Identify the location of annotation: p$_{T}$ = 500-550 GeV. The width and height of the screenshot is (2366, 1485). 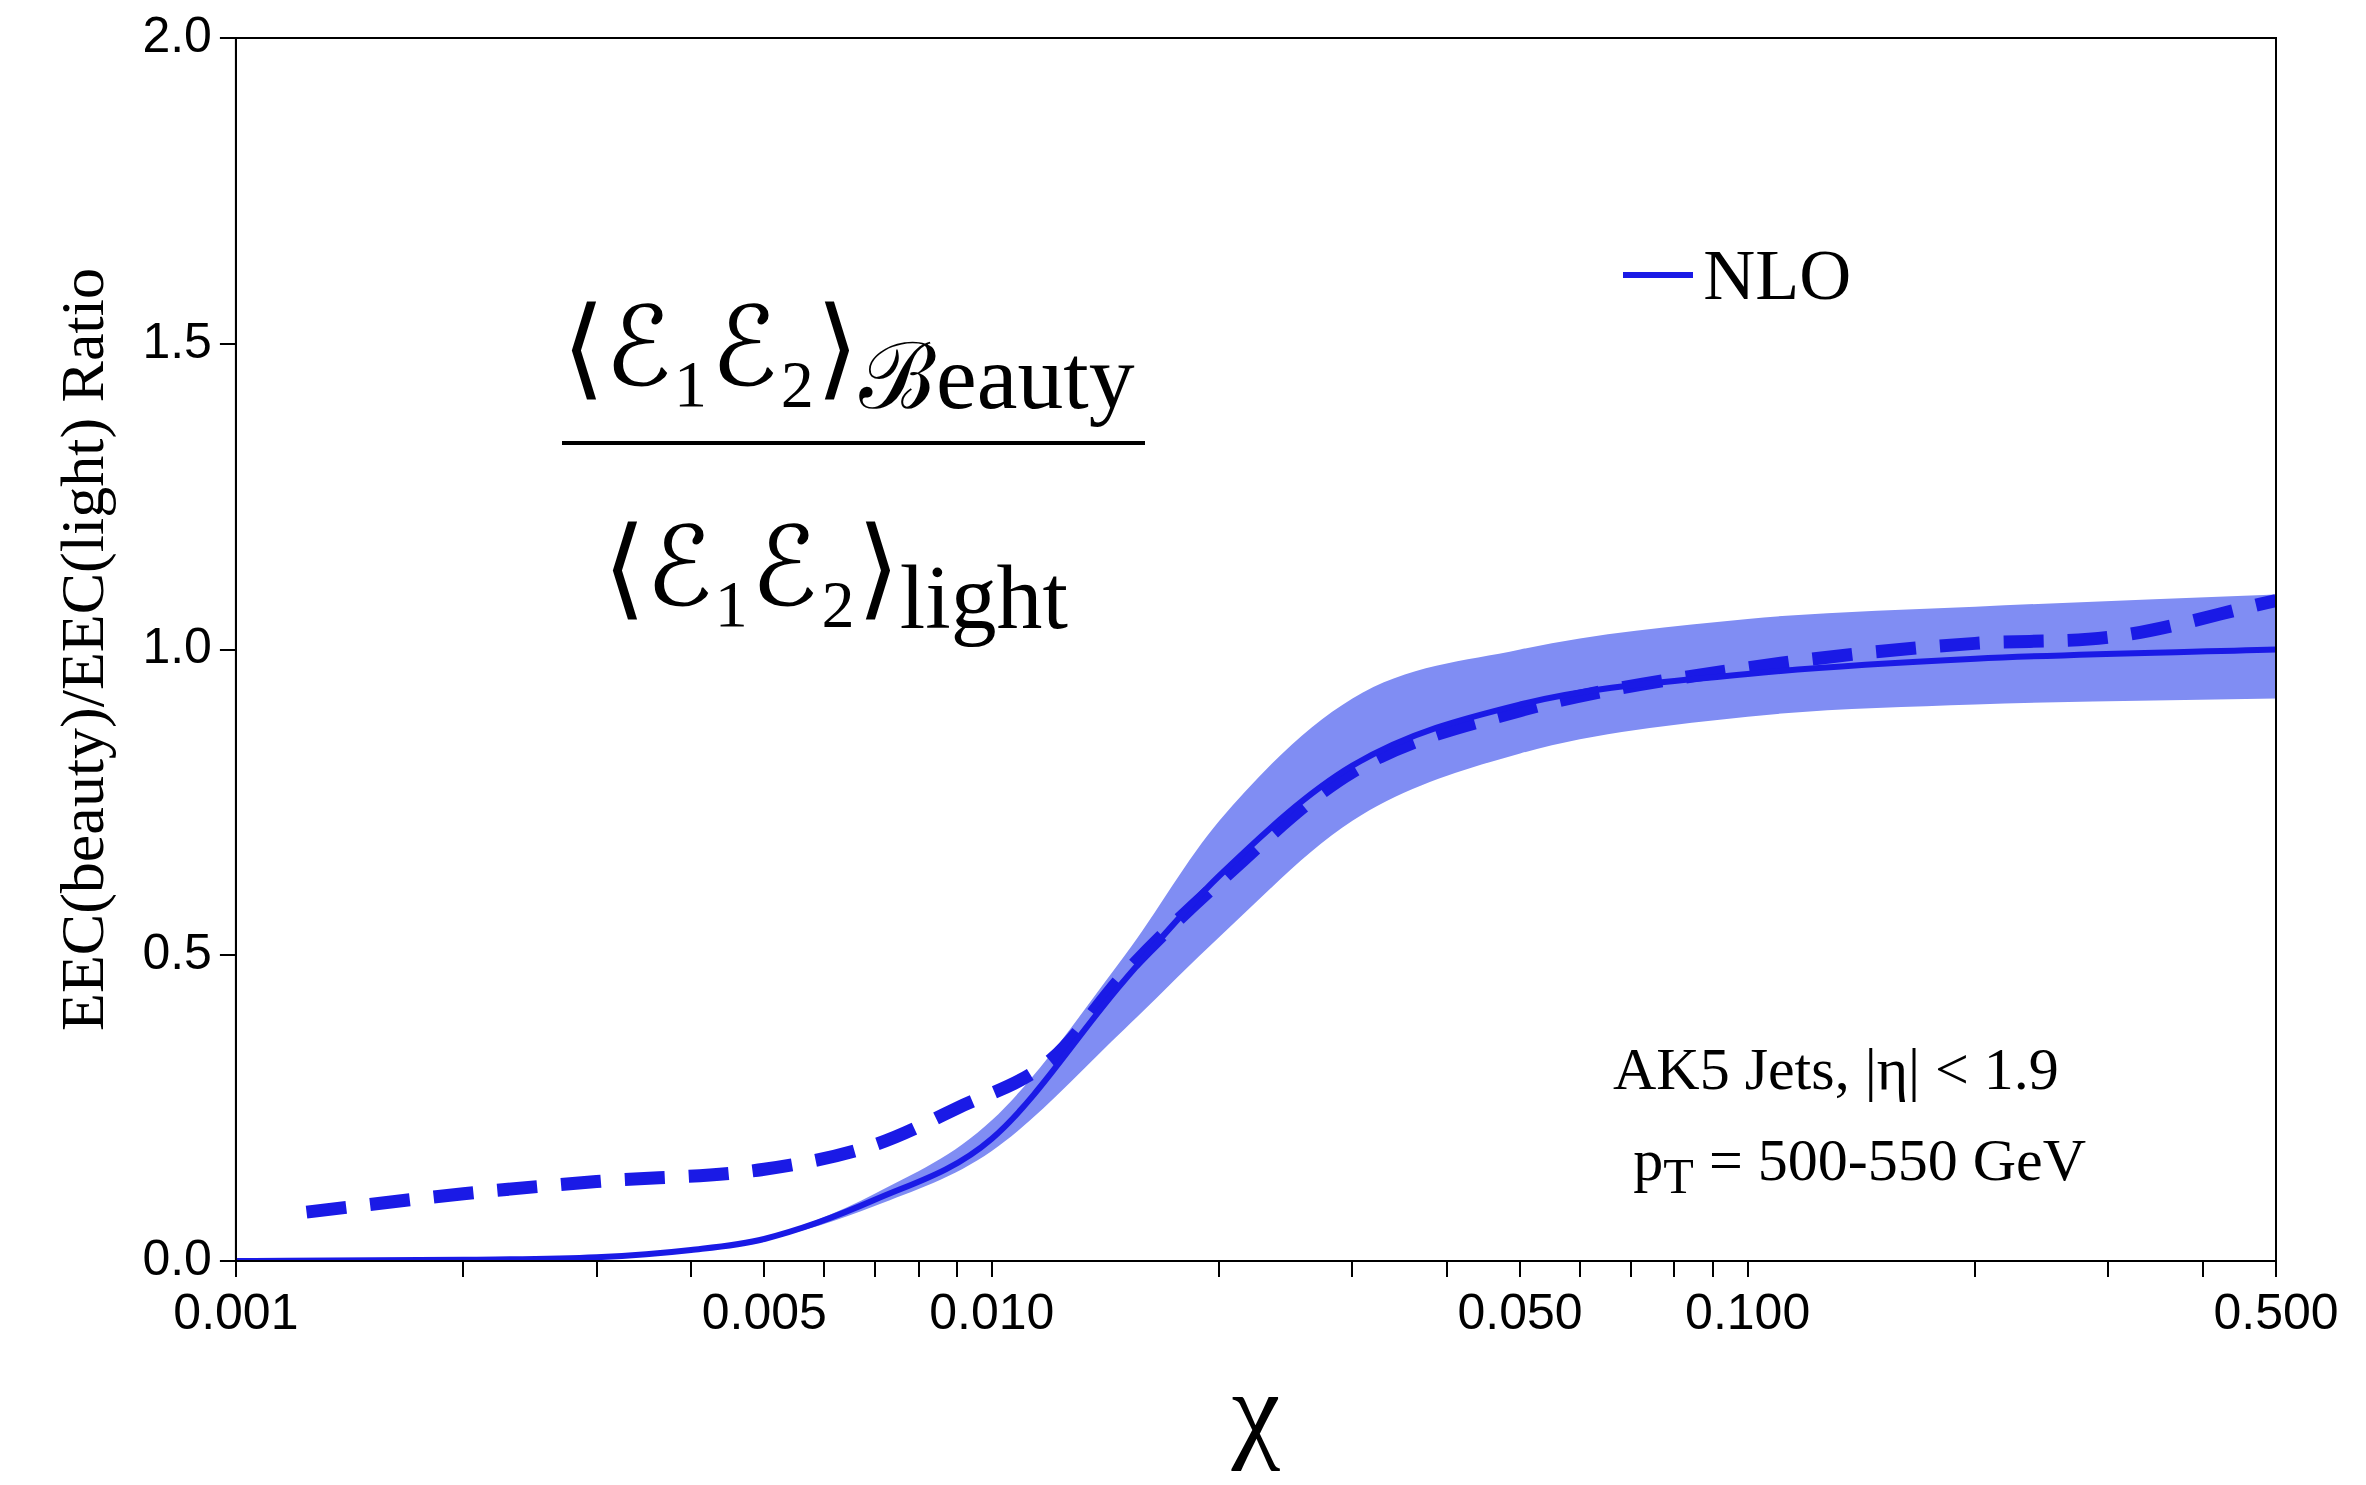
(1860, 1166).